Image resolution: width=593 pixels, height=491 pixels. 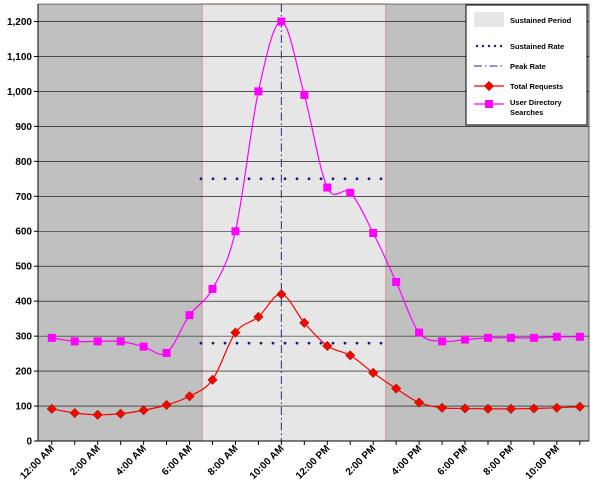 What do you see at coordinates (536, 86) in the screenshot?
I see `legend-total-requests-label: Total Requests` at bounding box center [536, 86].